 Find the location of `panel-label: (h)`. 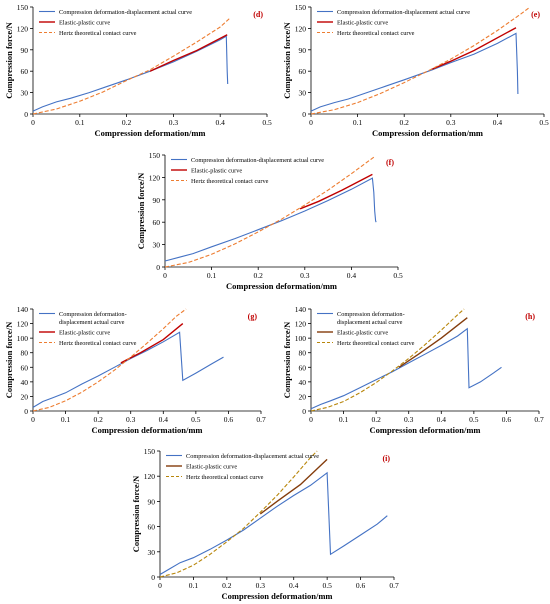

panel-label: (h) is located at coordinates (530, 316).